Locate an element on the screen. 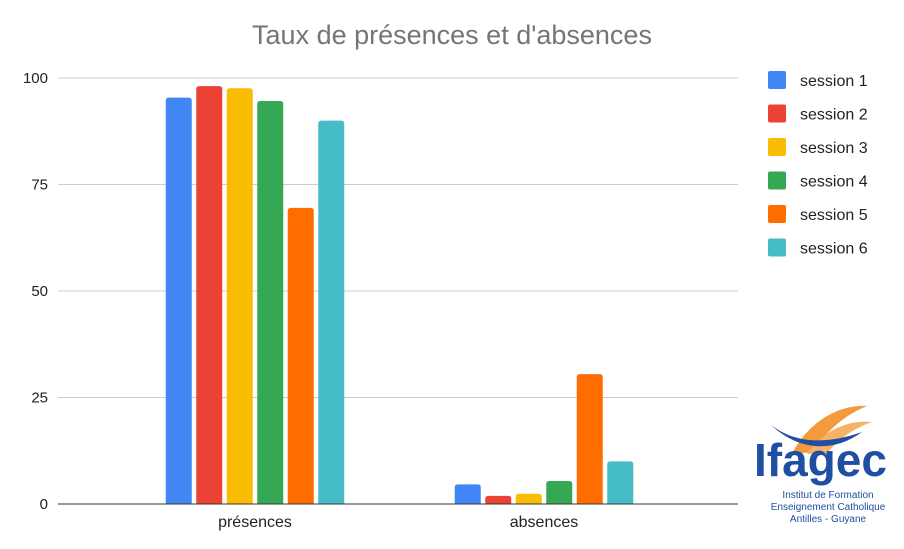 The height and width of the screenshot is (549, 904). y-tick-label: 100 is located at coordinates (35, 78).